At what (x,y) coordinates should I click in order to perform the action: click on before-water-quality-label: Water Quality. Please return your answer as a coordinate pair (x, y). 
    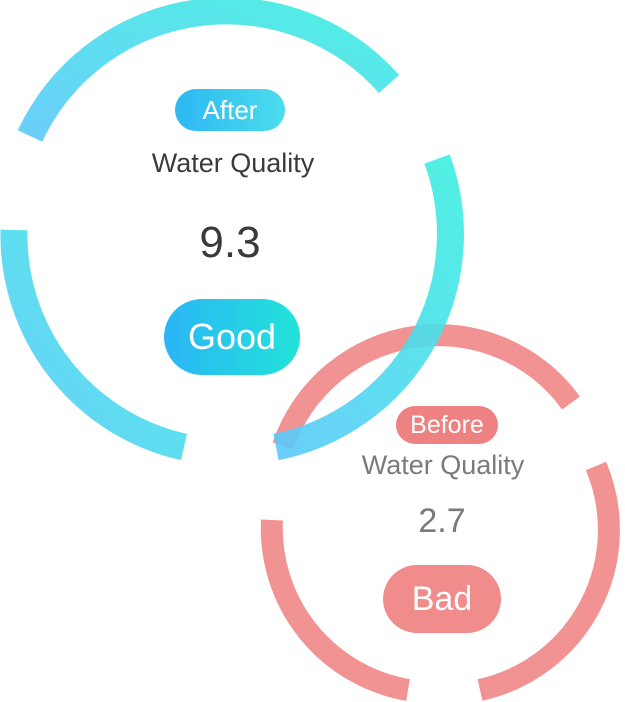
    Looking at the image, I should click on (443, 465).